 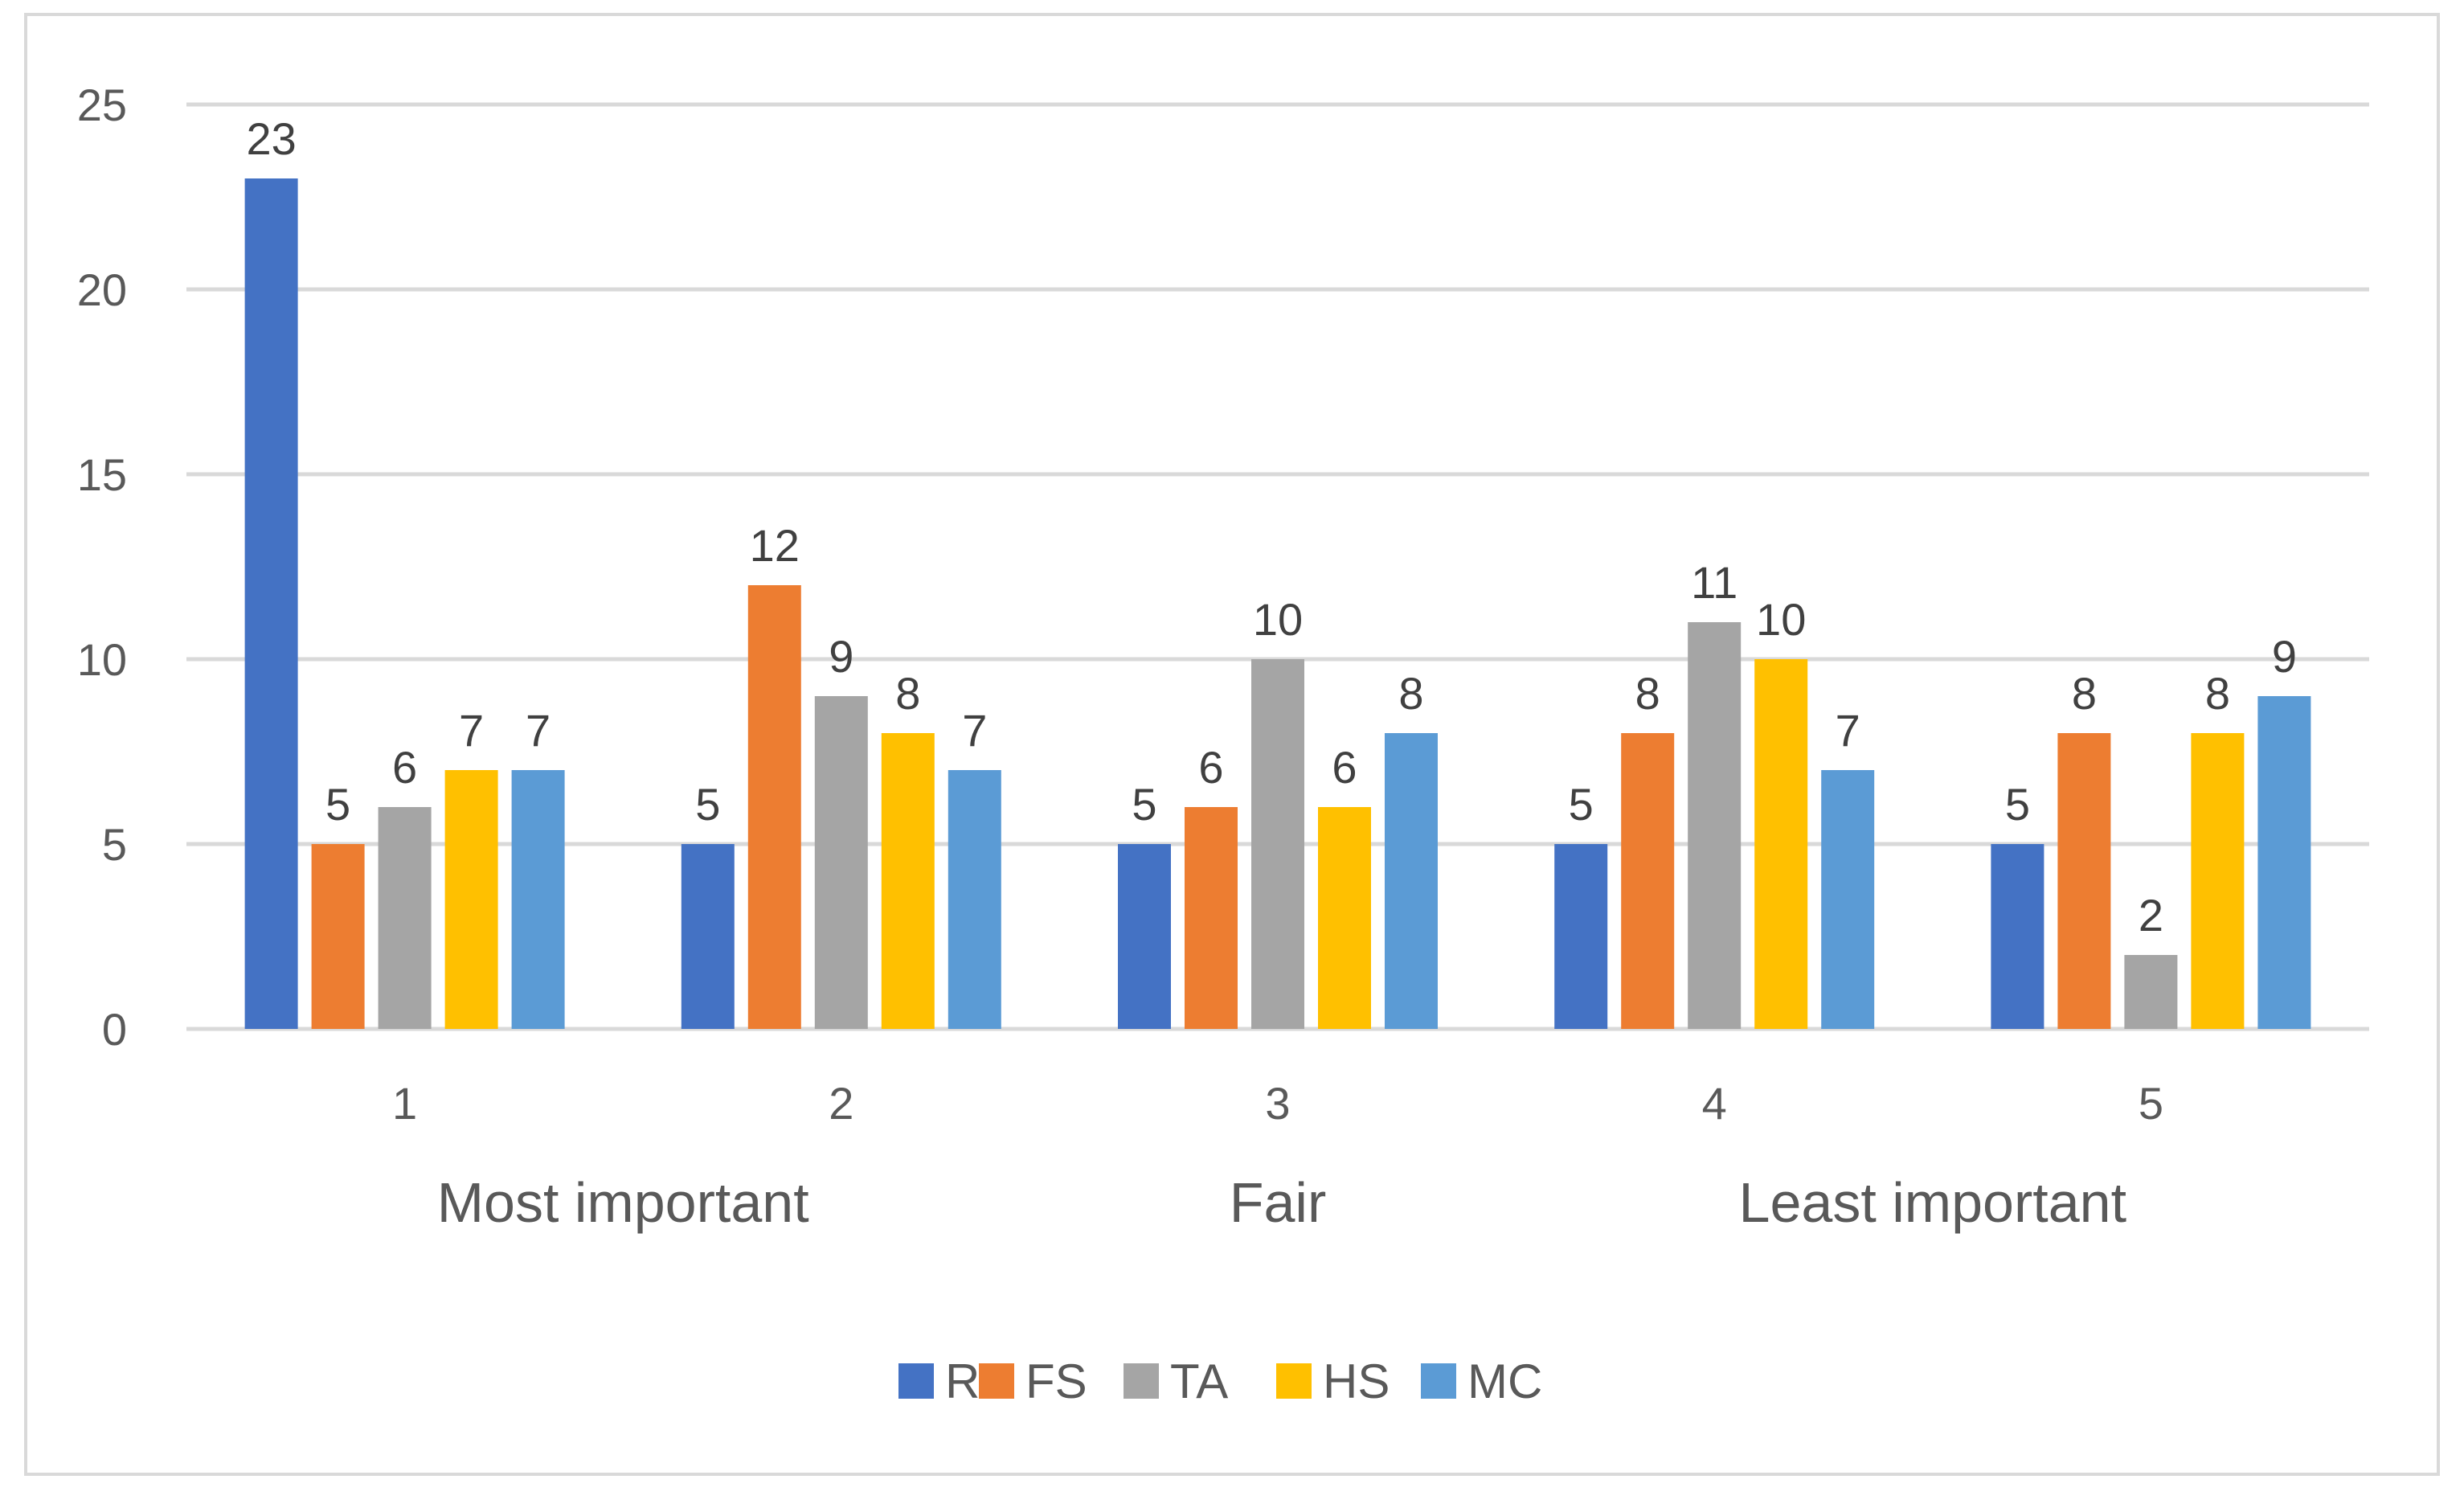 I want to click on y-tick-label: 20, so click(x=102, y=290).